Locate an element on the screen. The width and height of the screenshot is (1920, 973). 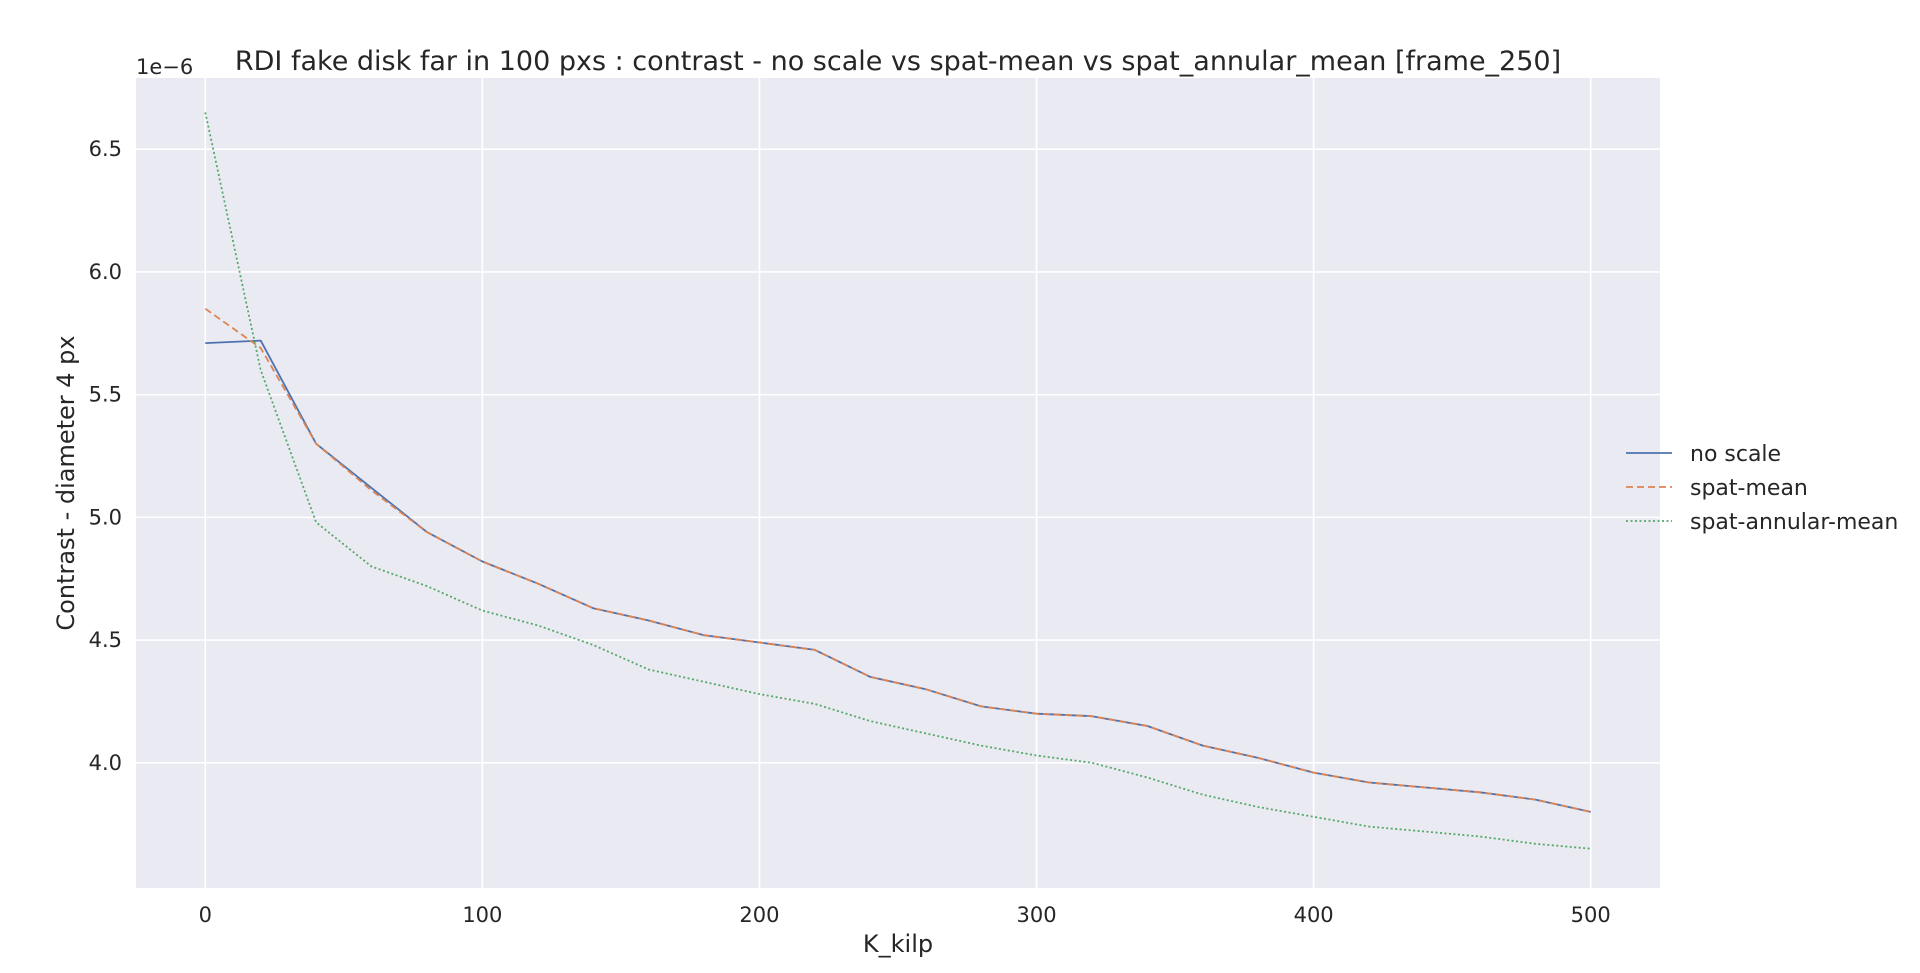
y-tick-label: 4.0 is located at coordinates (105, 763).